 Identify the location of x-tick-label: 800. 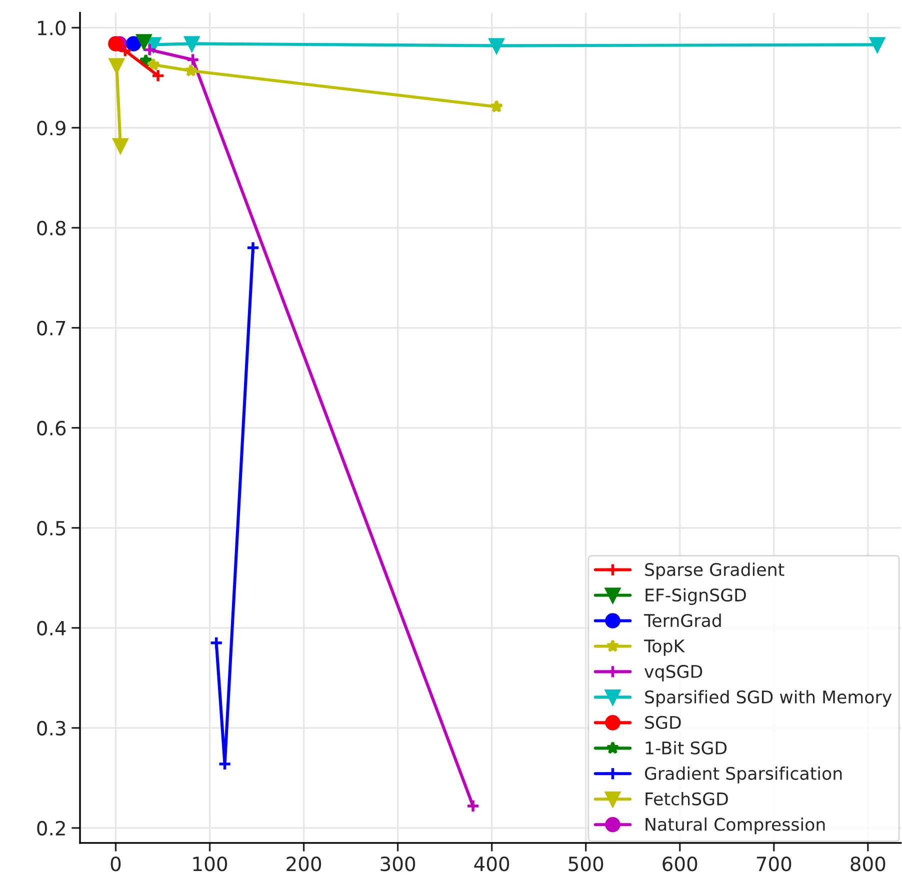
(868, 864).